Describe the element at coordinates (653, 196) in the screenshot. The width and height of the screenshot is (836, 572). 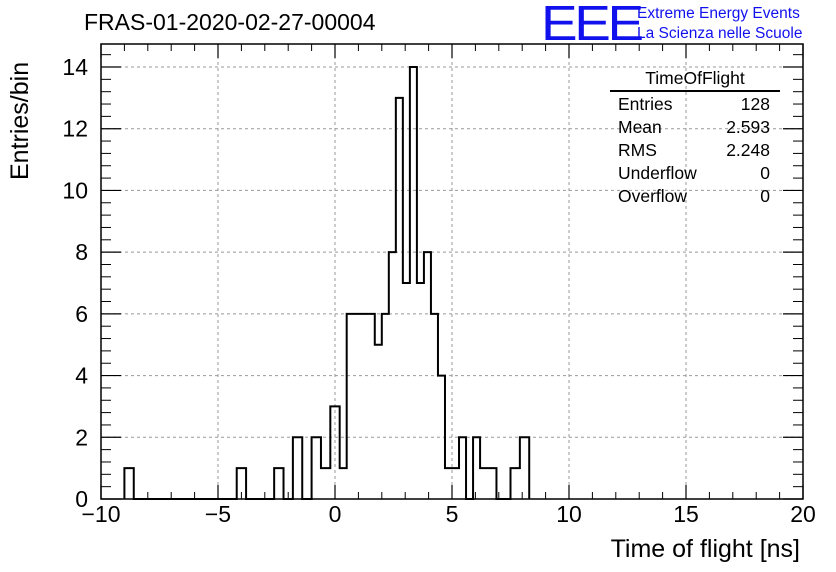
I see `stats-label: Overflow` at that location.